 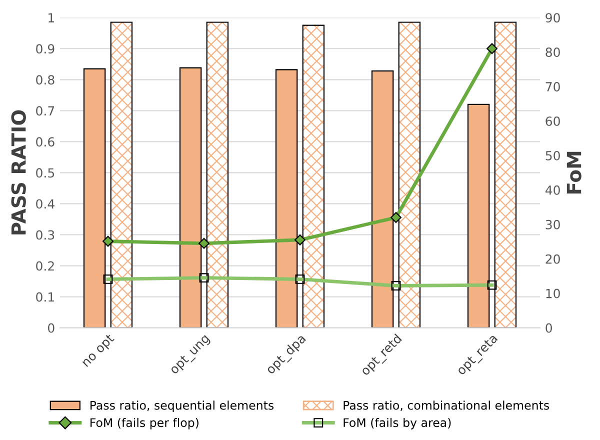 What do you see at coordinates (549, 328) in the screenshot?
I see `y2-tick-label: 0` at bounding box center [549, 328].